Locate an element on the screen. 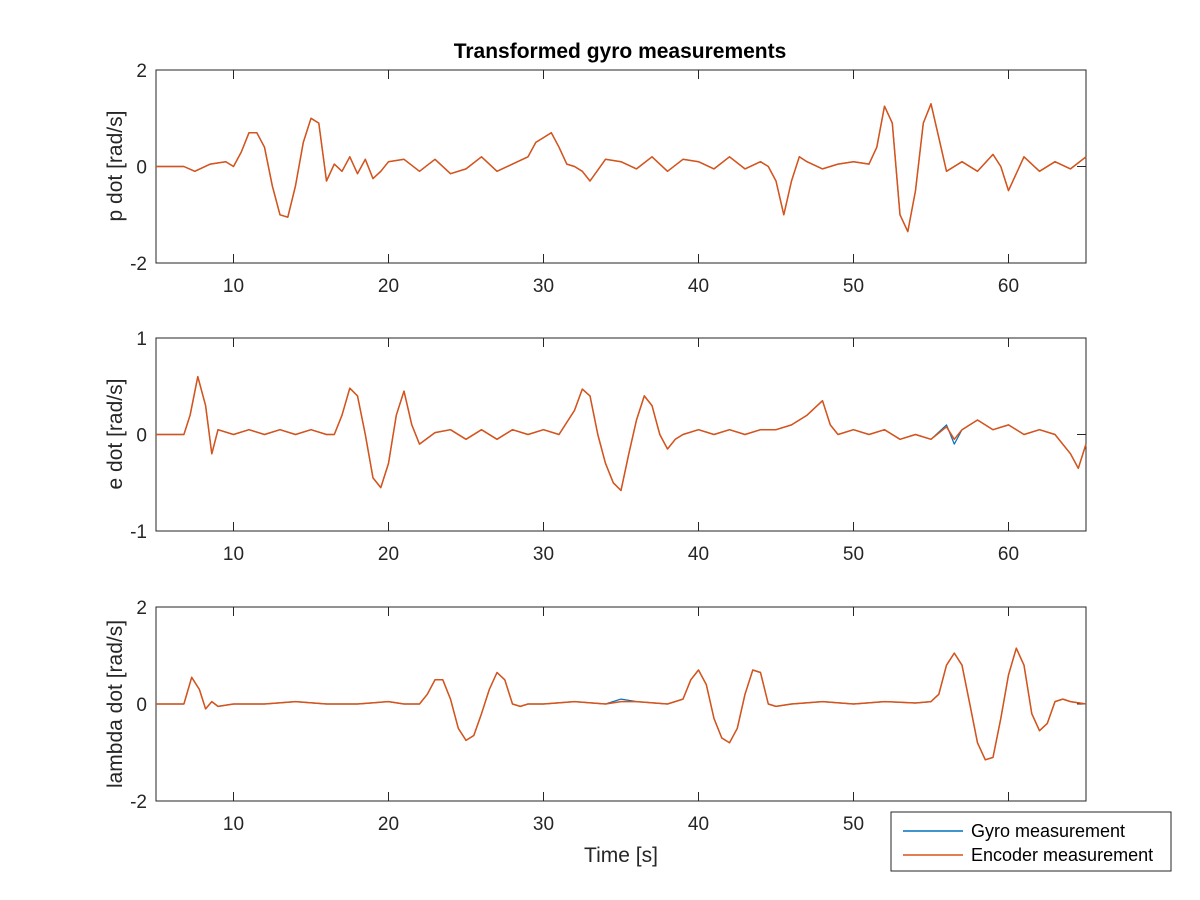 The height and width of the screenshot is (900, 1200). y-axis-label-p-dot: p dot [rad/s] is located at coordinates (115, 166).